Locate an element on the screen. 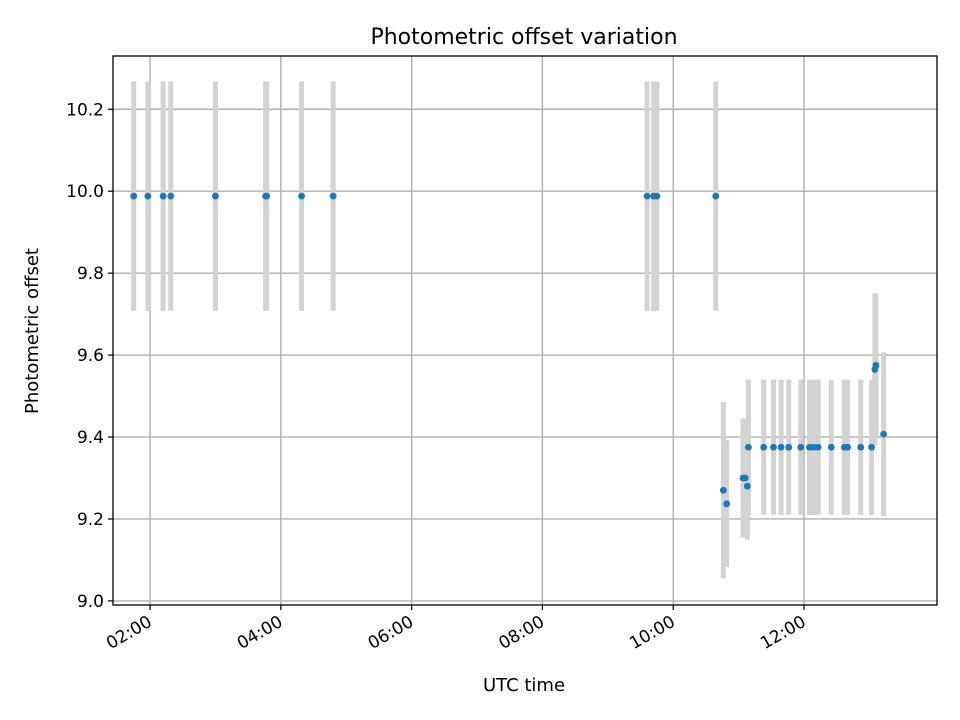  x-tick-label: 04:00 is located at coordinates (260, 633).